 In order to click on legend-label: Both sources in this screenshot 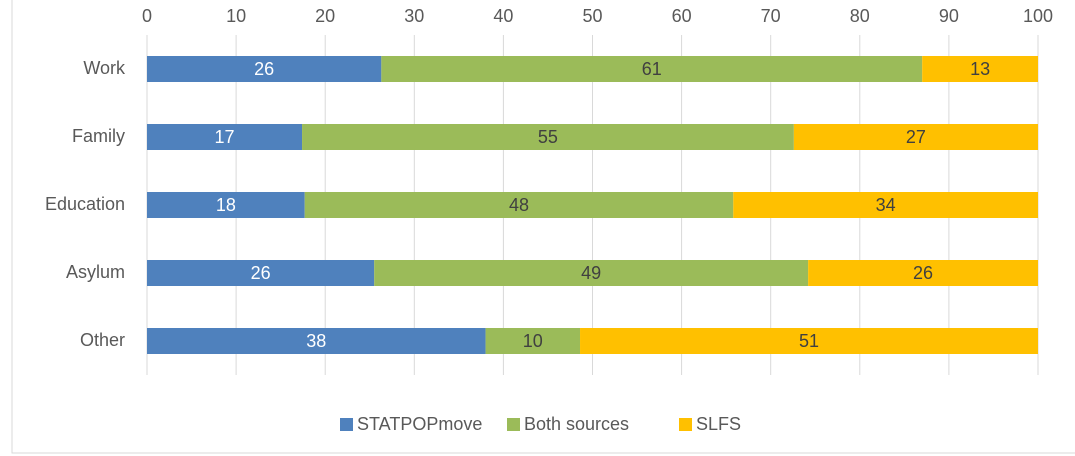, I will do `click(576, 424)`.